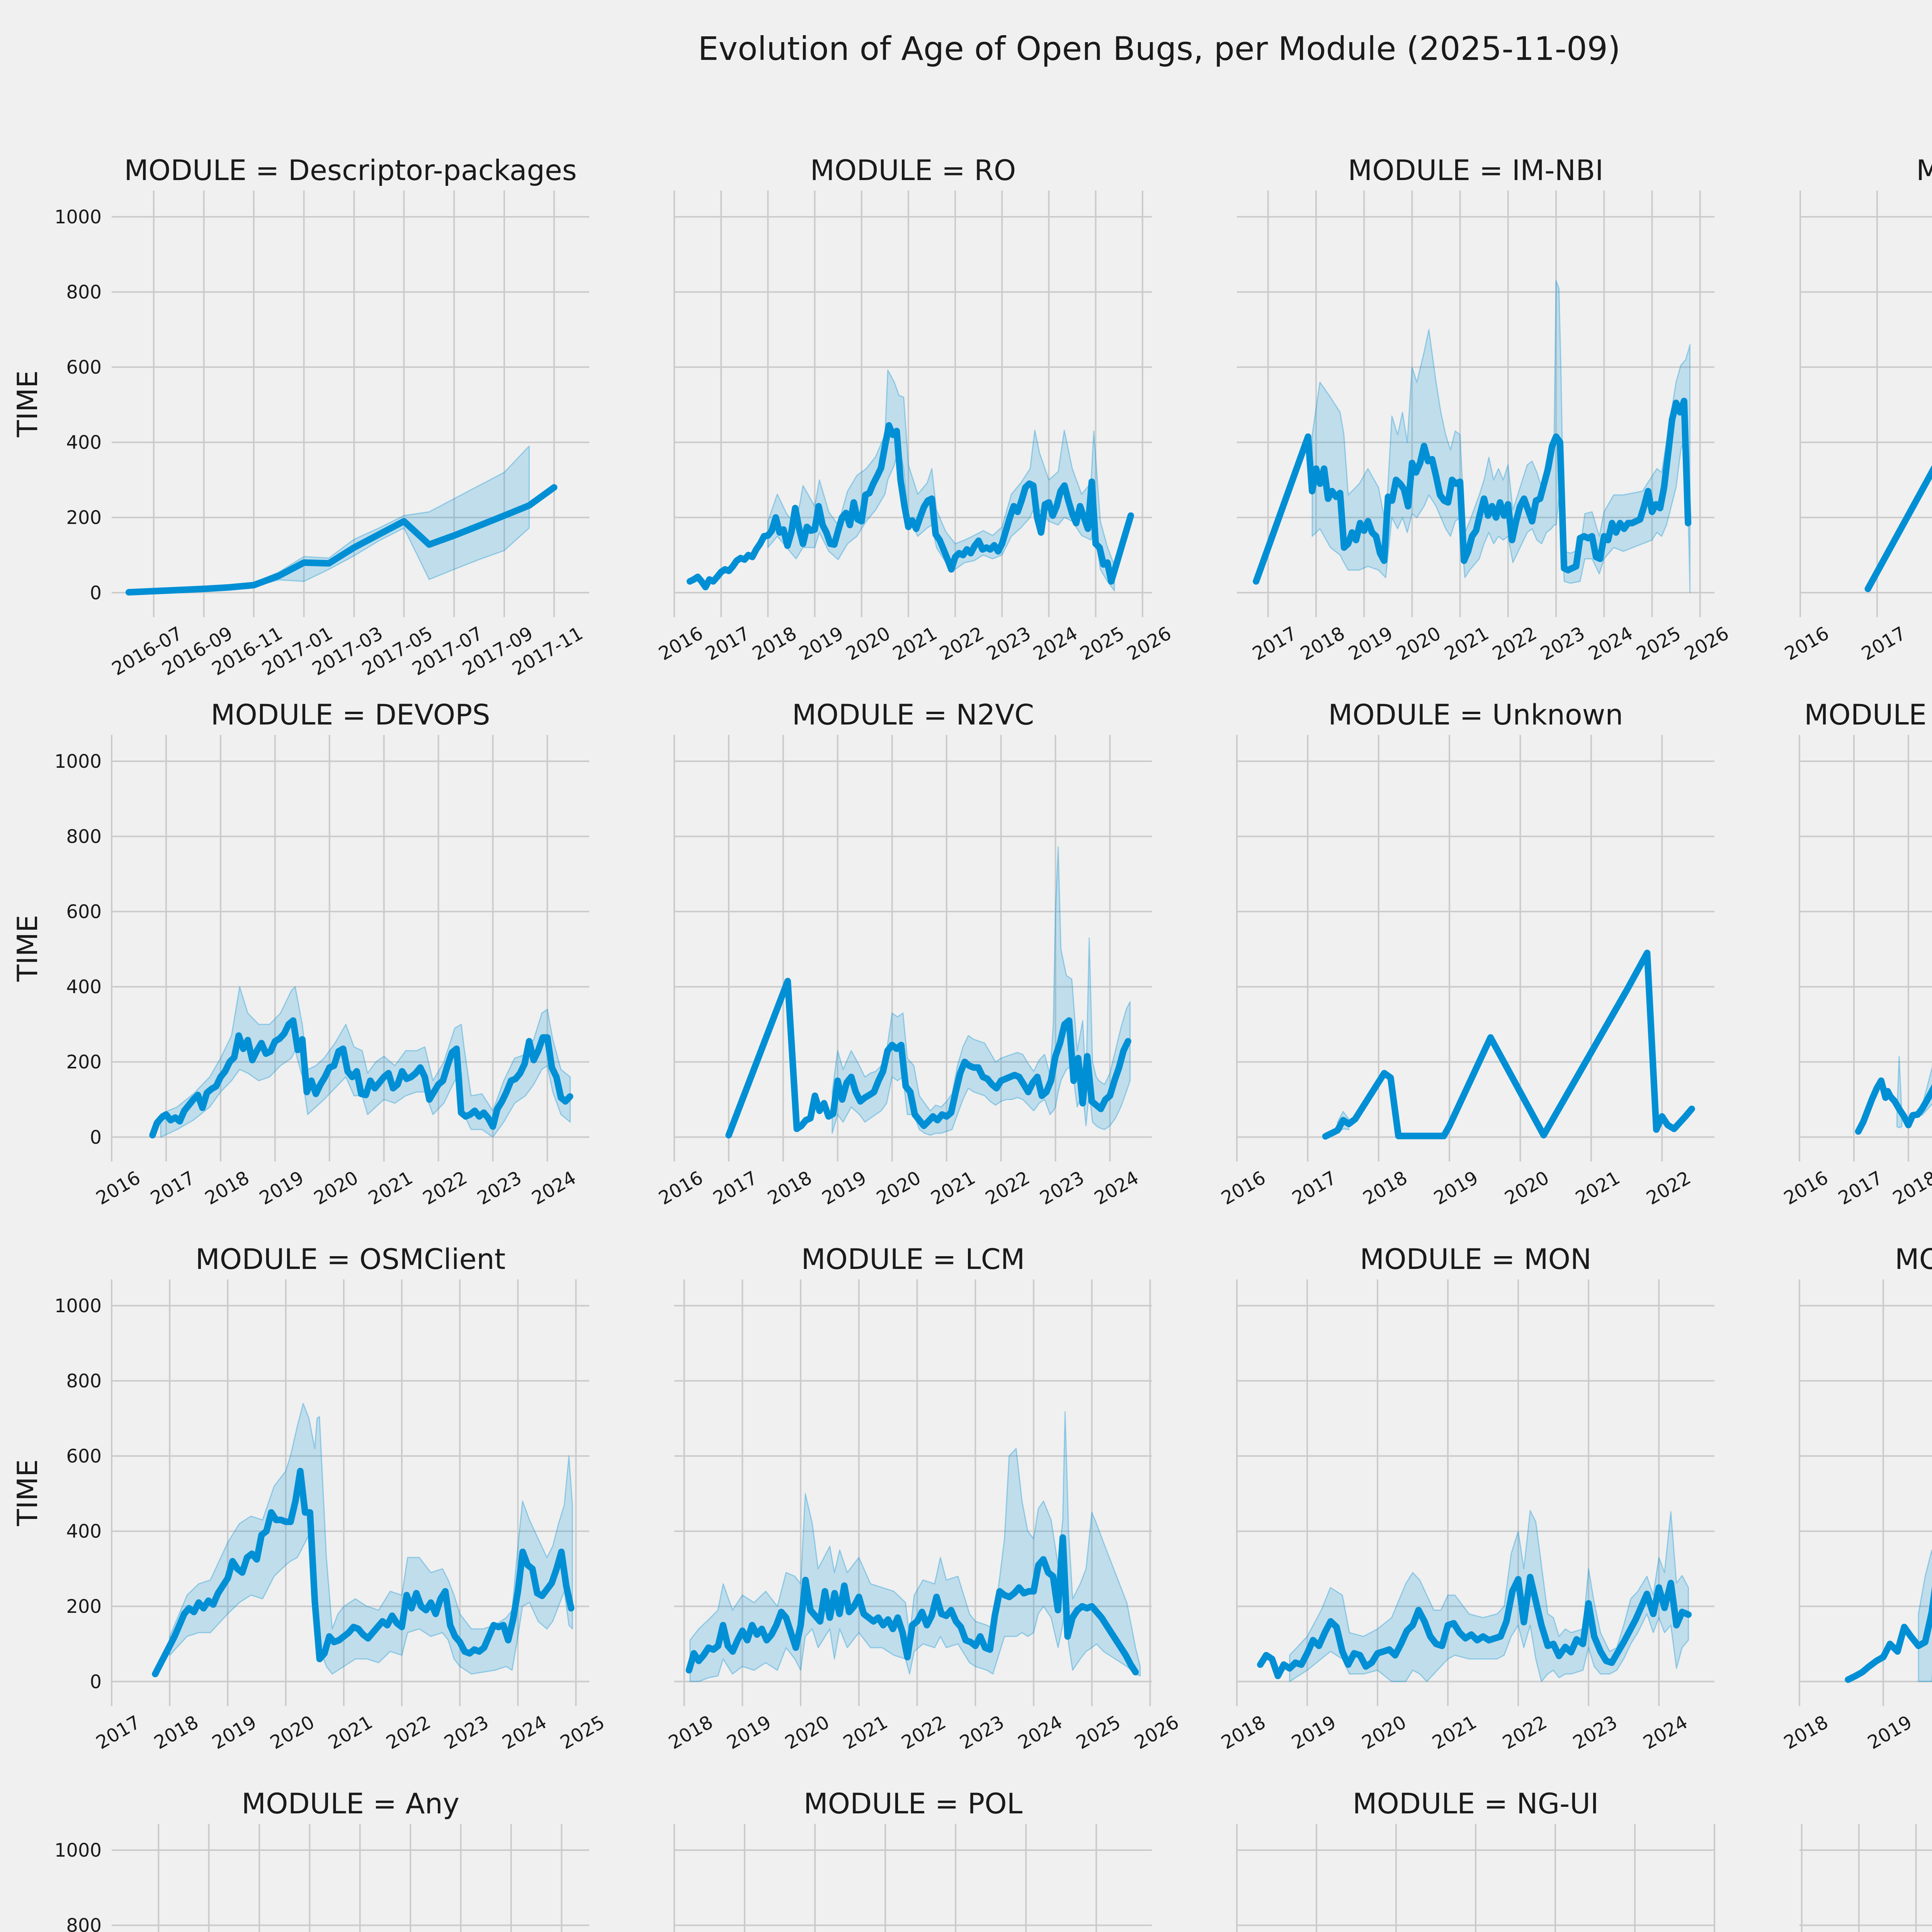 Image resolution: width=1932 pixels, height=1932 pixels. What do you see at coordinates (351, 715) in the screenshot?
I see `panel-title: MODULE = DEVOPS` at bounding box center [351, 715].